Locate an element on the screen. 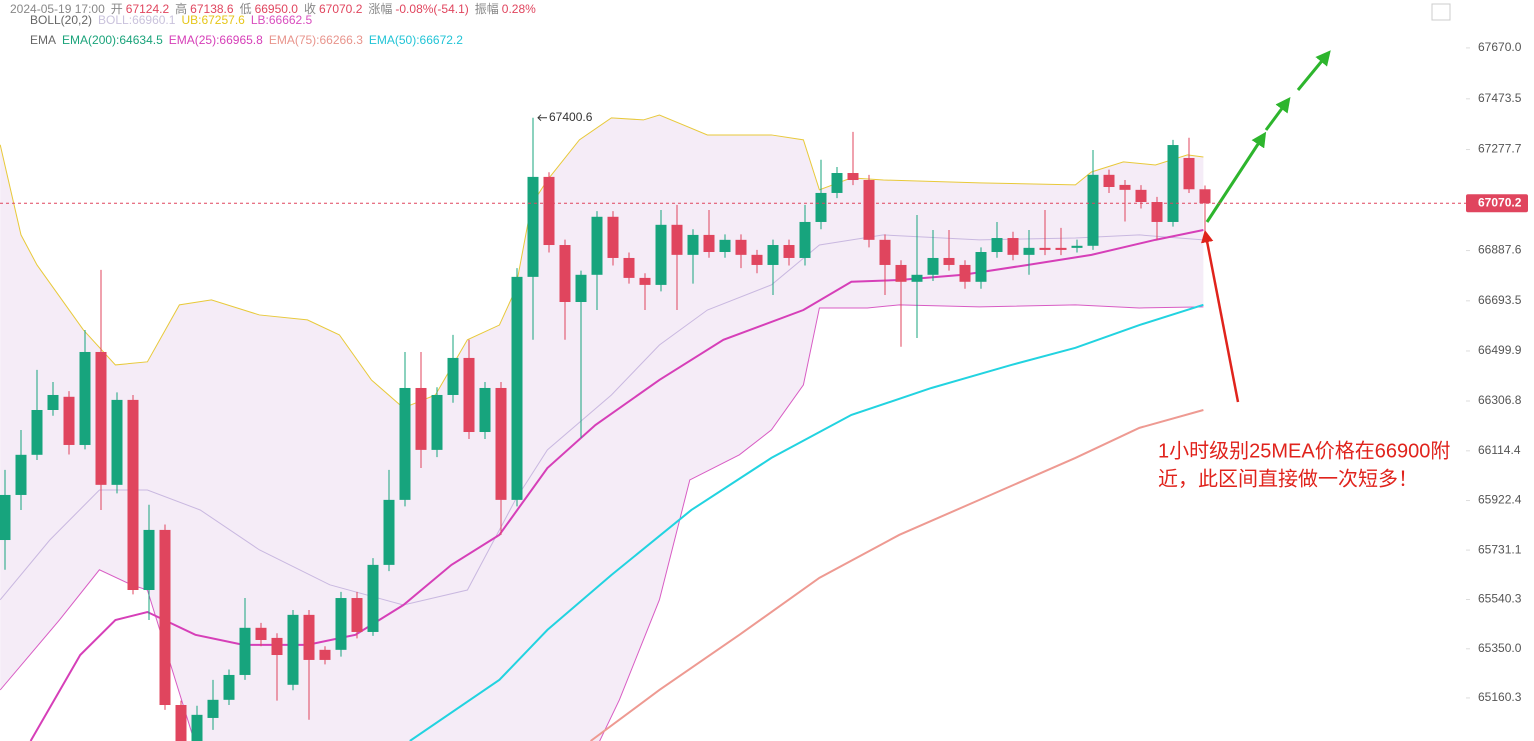 The image size is (1534, 741). field-value: 67070.2 is located at coordinates (340, 9).